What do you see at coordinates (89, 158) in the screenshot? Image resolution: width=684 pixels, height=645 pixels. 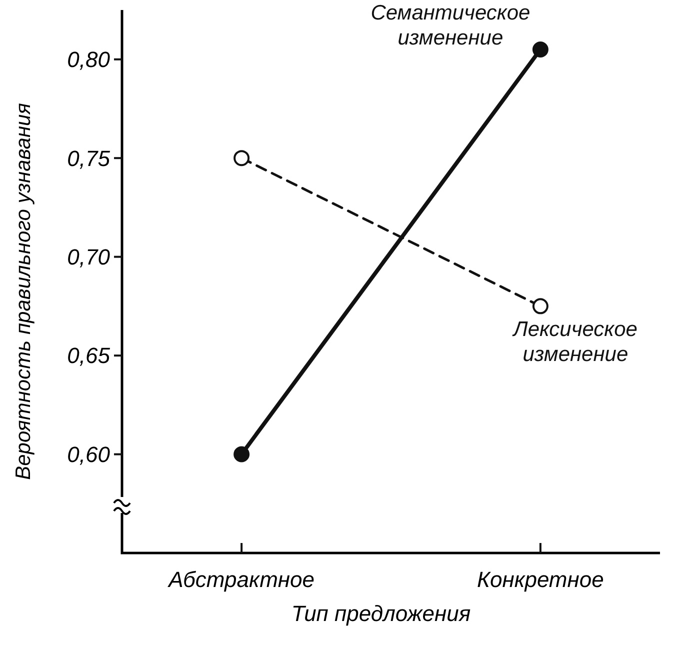 I see `y-tick-label: 0,75` at bounding box center [89, 158].